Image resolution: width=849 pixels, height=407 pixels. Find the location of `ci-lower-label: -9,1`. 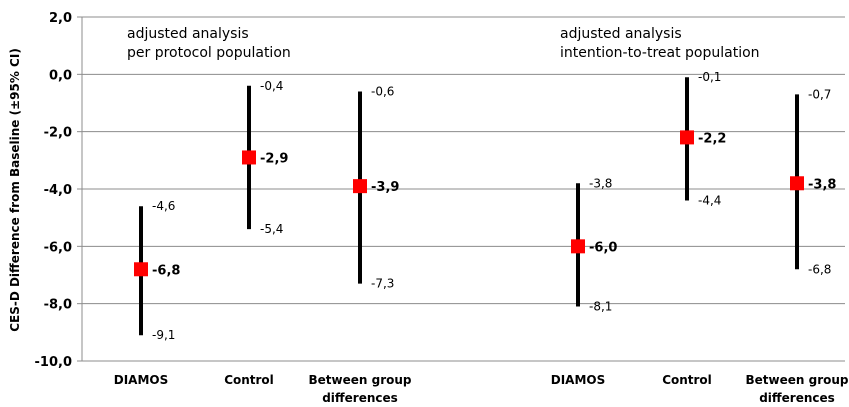

ci-lower-label: -9,1 is located at coordinates (163, 335).